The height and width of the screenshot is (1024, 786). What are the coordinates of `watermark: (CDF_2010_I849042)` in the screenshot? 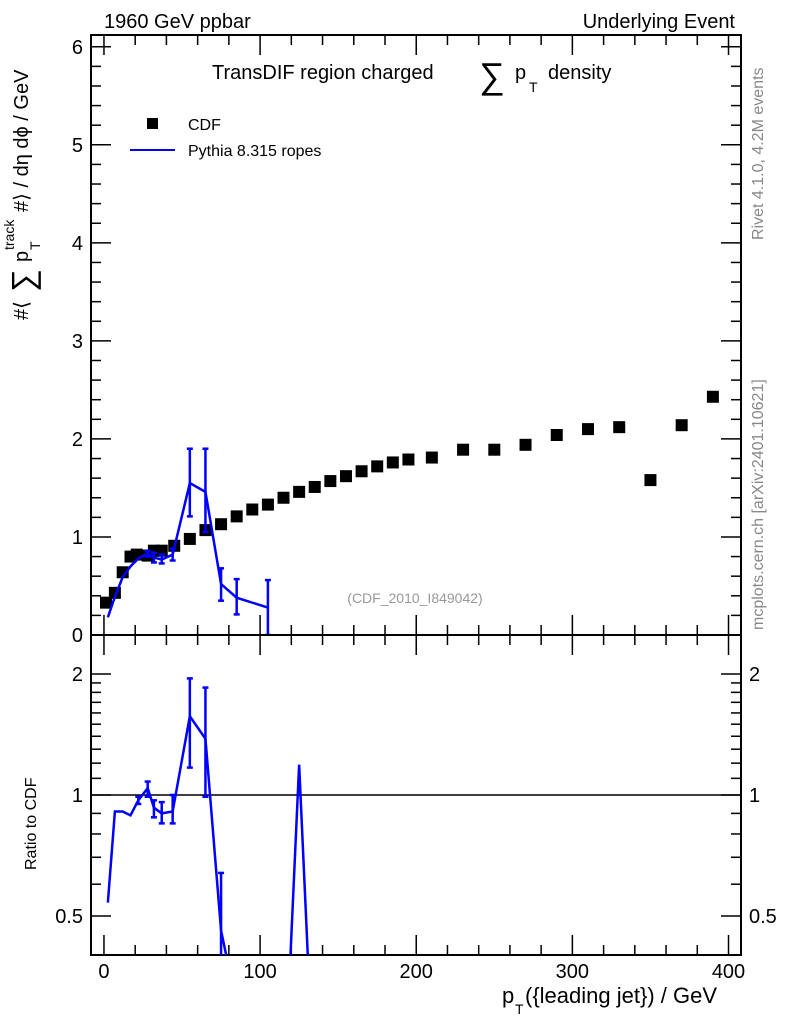 It's located at (414, 598).